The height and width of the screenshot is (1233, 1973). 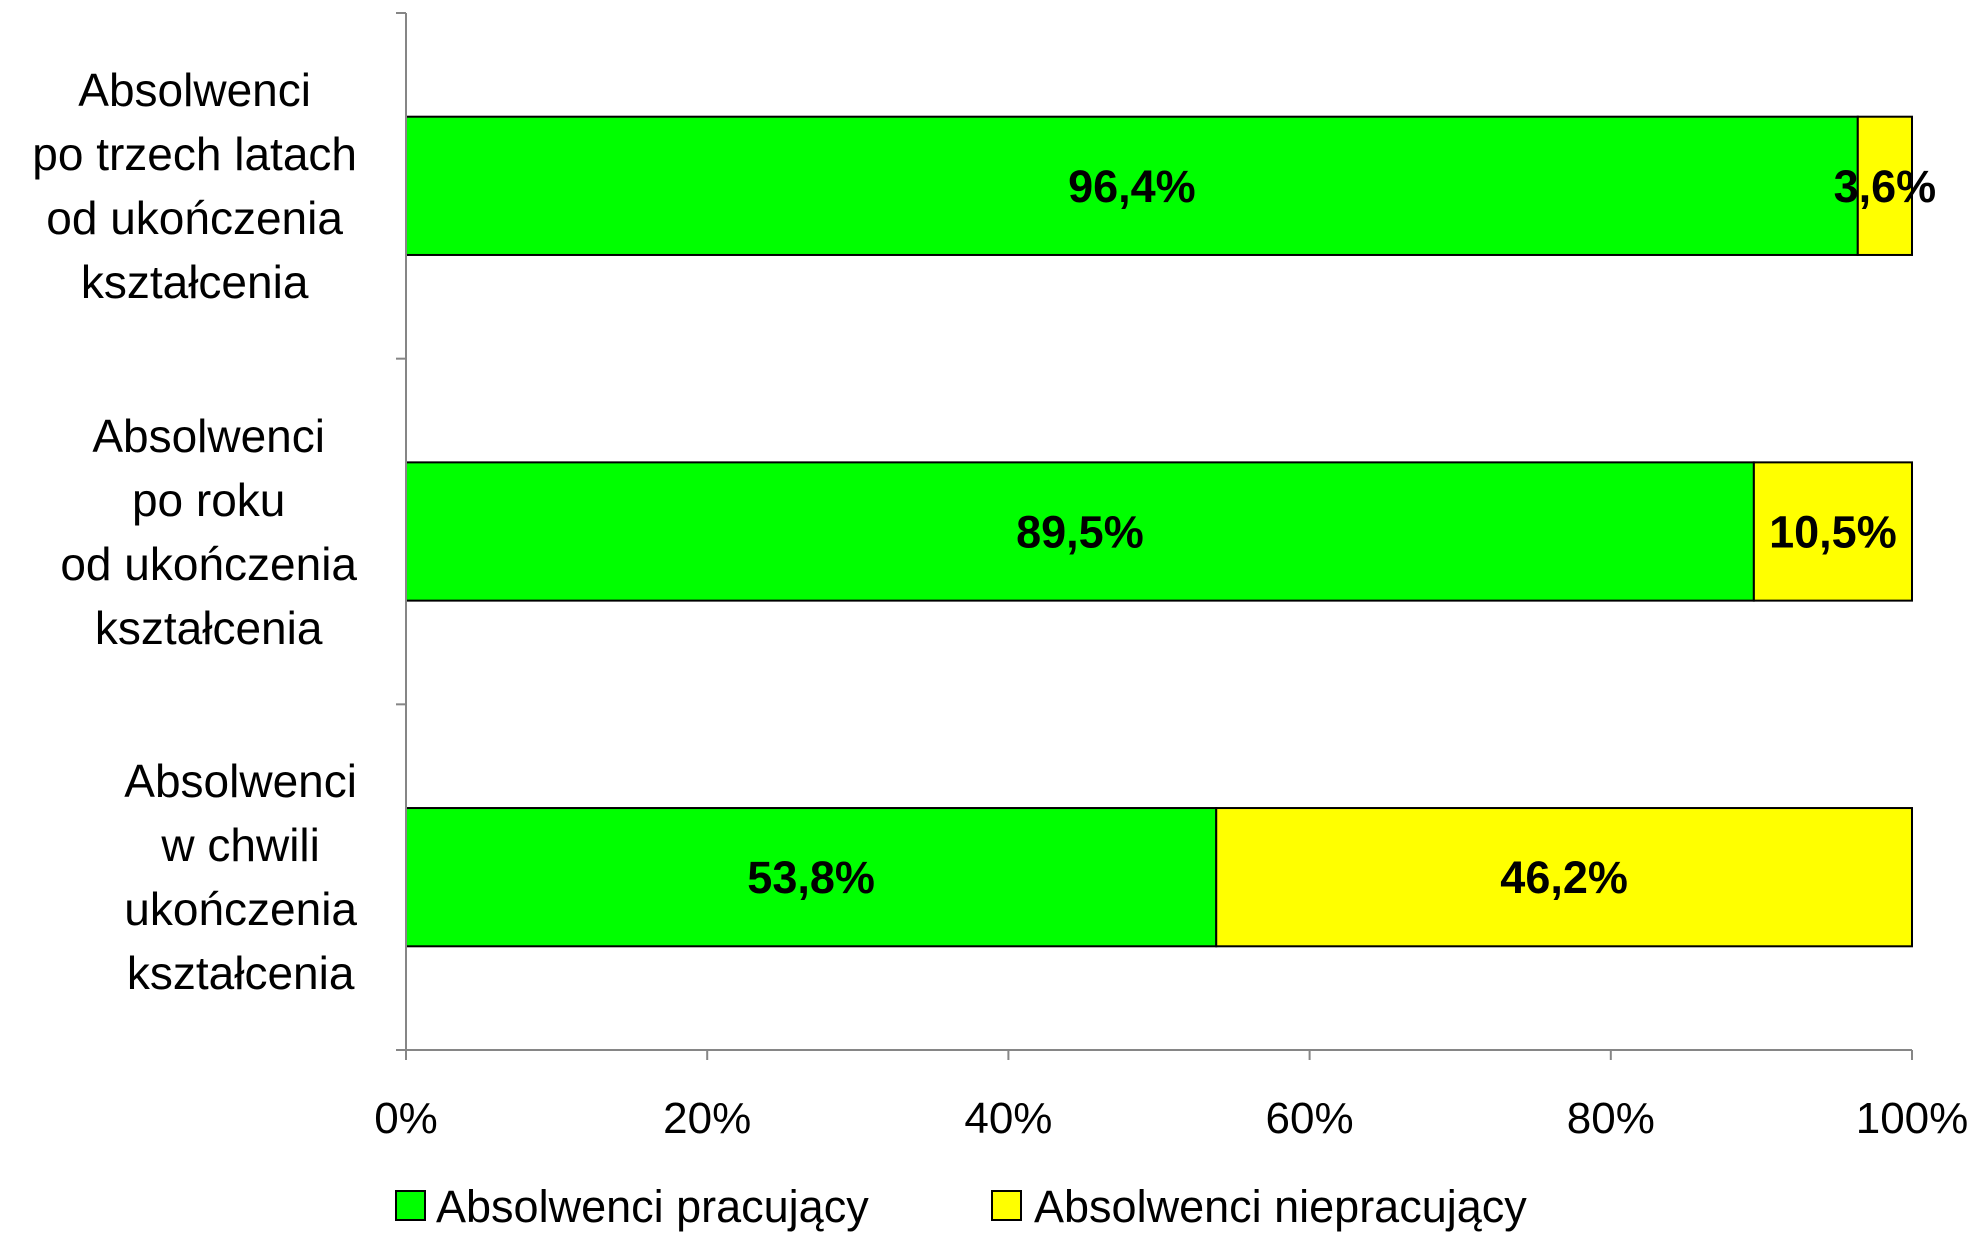 What do you see at coordinates (410, 1205) in the screenshot?
I see `legend-swatch-working` at bounding box center [410, 1205].